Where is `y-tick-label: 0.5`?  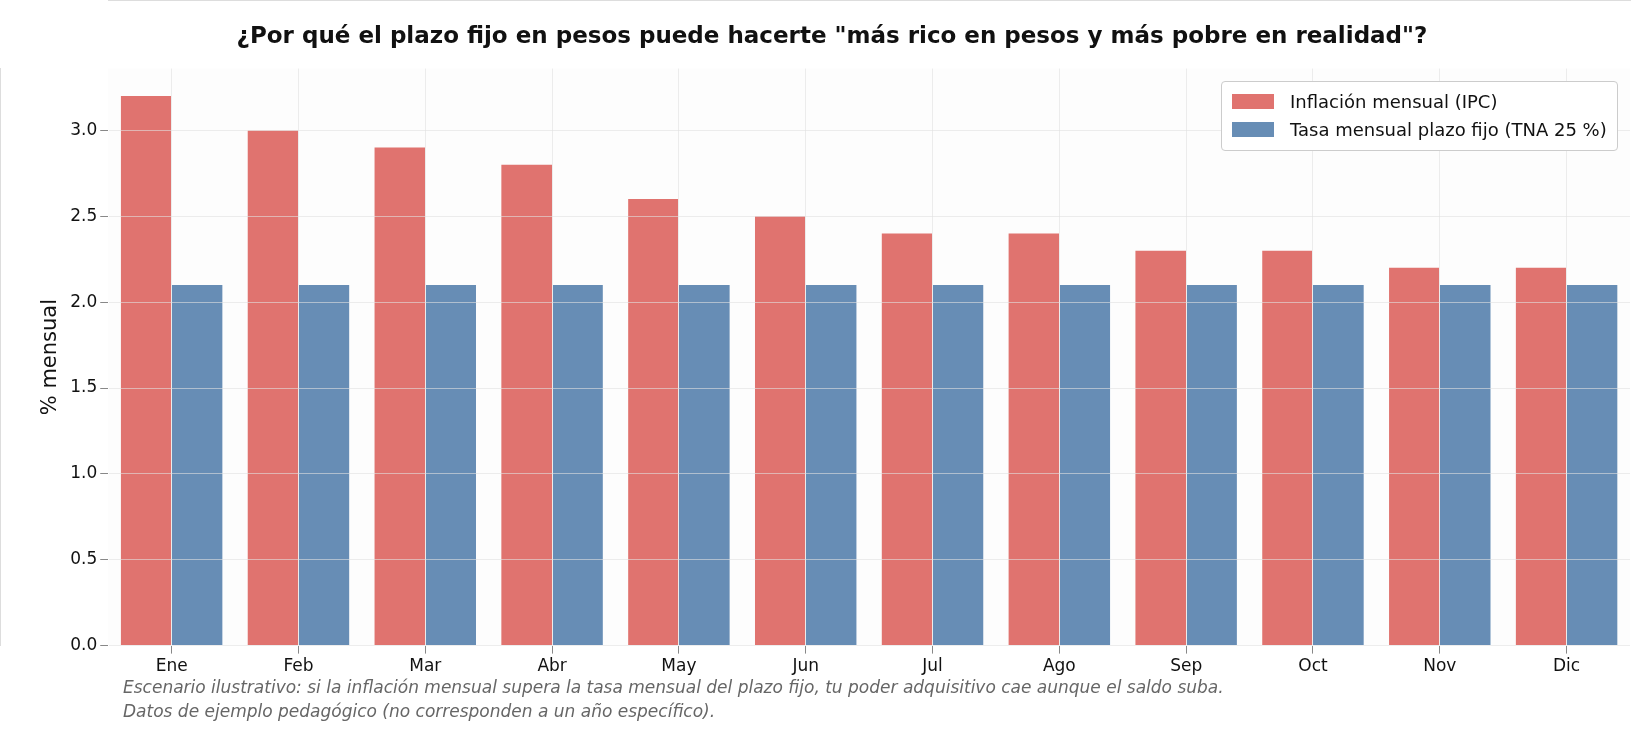
y-tick-label: 0.5 is located at coordinates (84, 558).